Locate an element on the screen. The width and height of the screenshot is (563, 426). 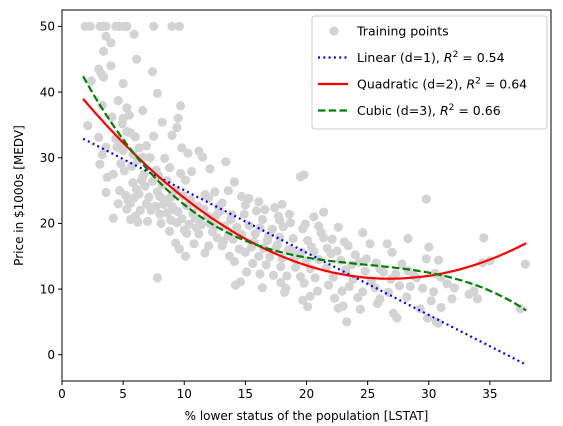
x-tick-label: 30 is located at coordinates (428, 394).